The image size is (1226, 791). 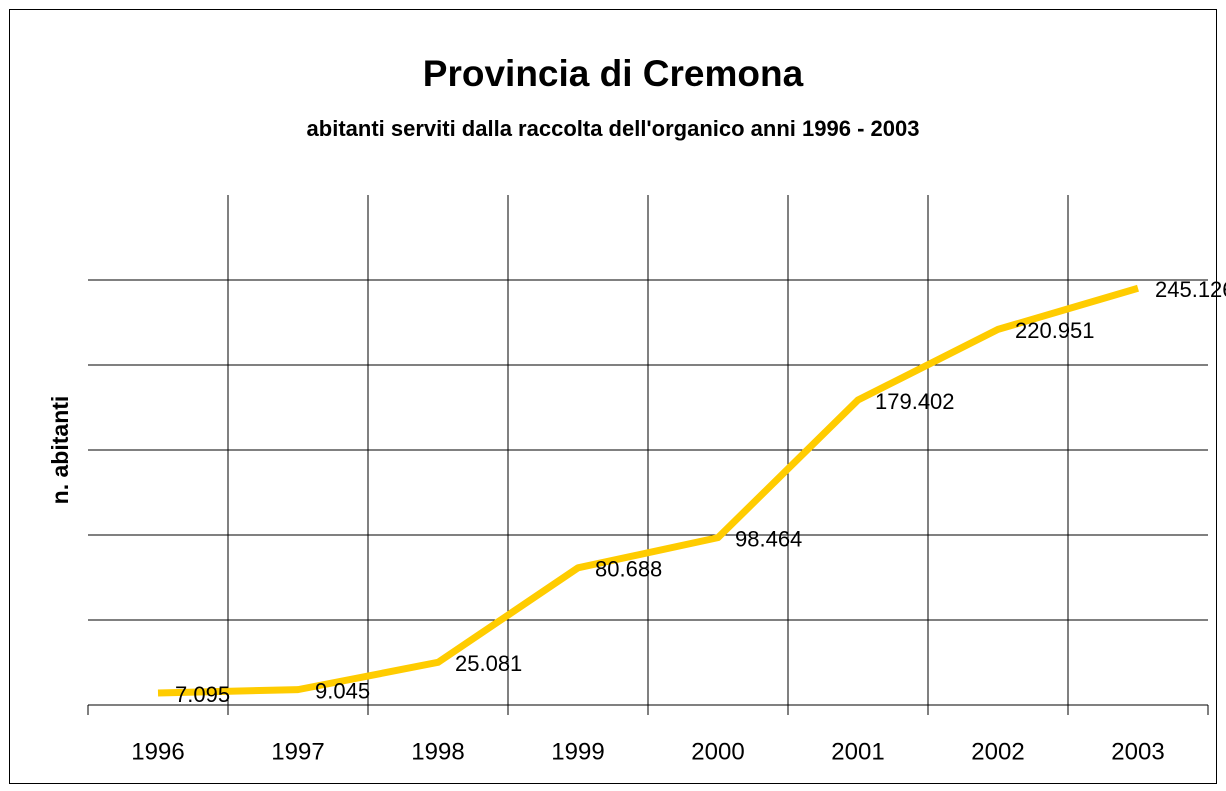 What do you see at coordinates (342, 690) in the screenshot?
I see `data-label: 9.045` at bounding box center [342, 690].